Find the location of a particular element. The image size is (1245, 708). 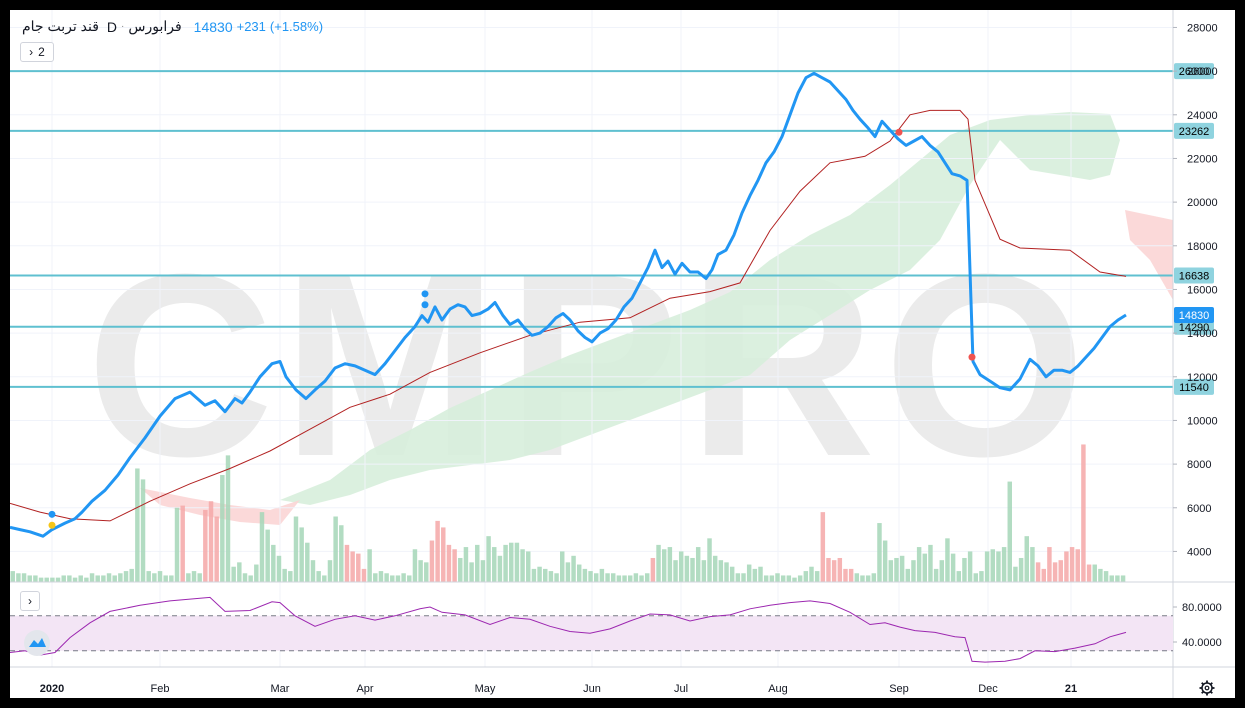

expand-pane-button: › is located at coordinates (30, 601).